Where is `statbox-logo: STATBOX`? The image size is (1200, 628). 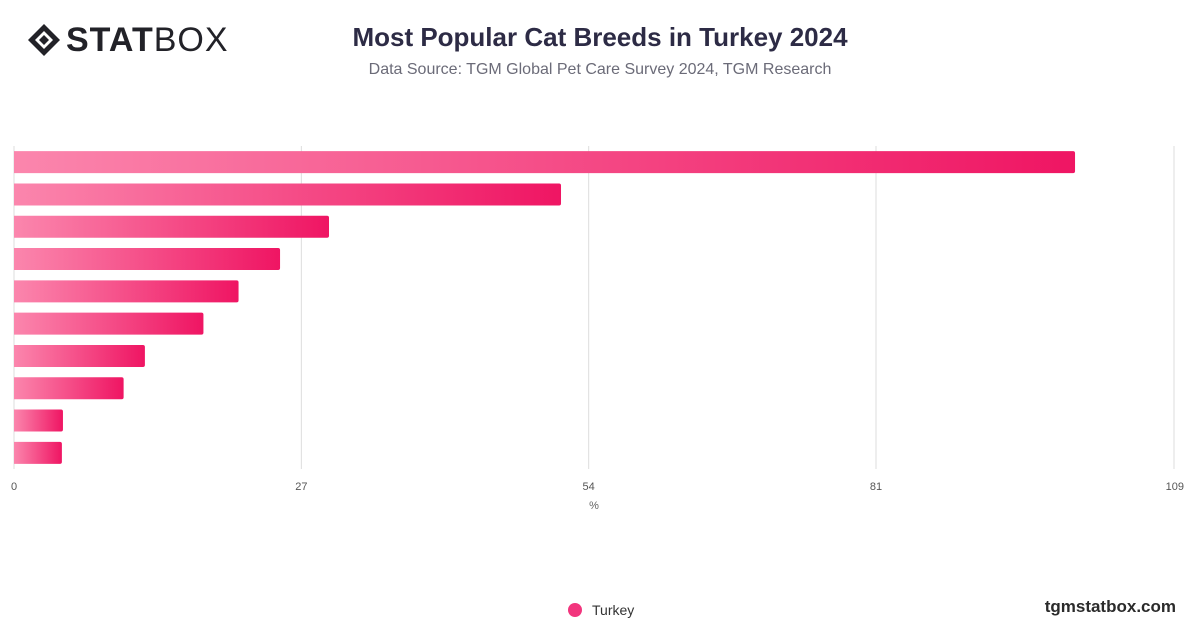 statbox-logo: STATBOX is located at coordinates (127, 40).